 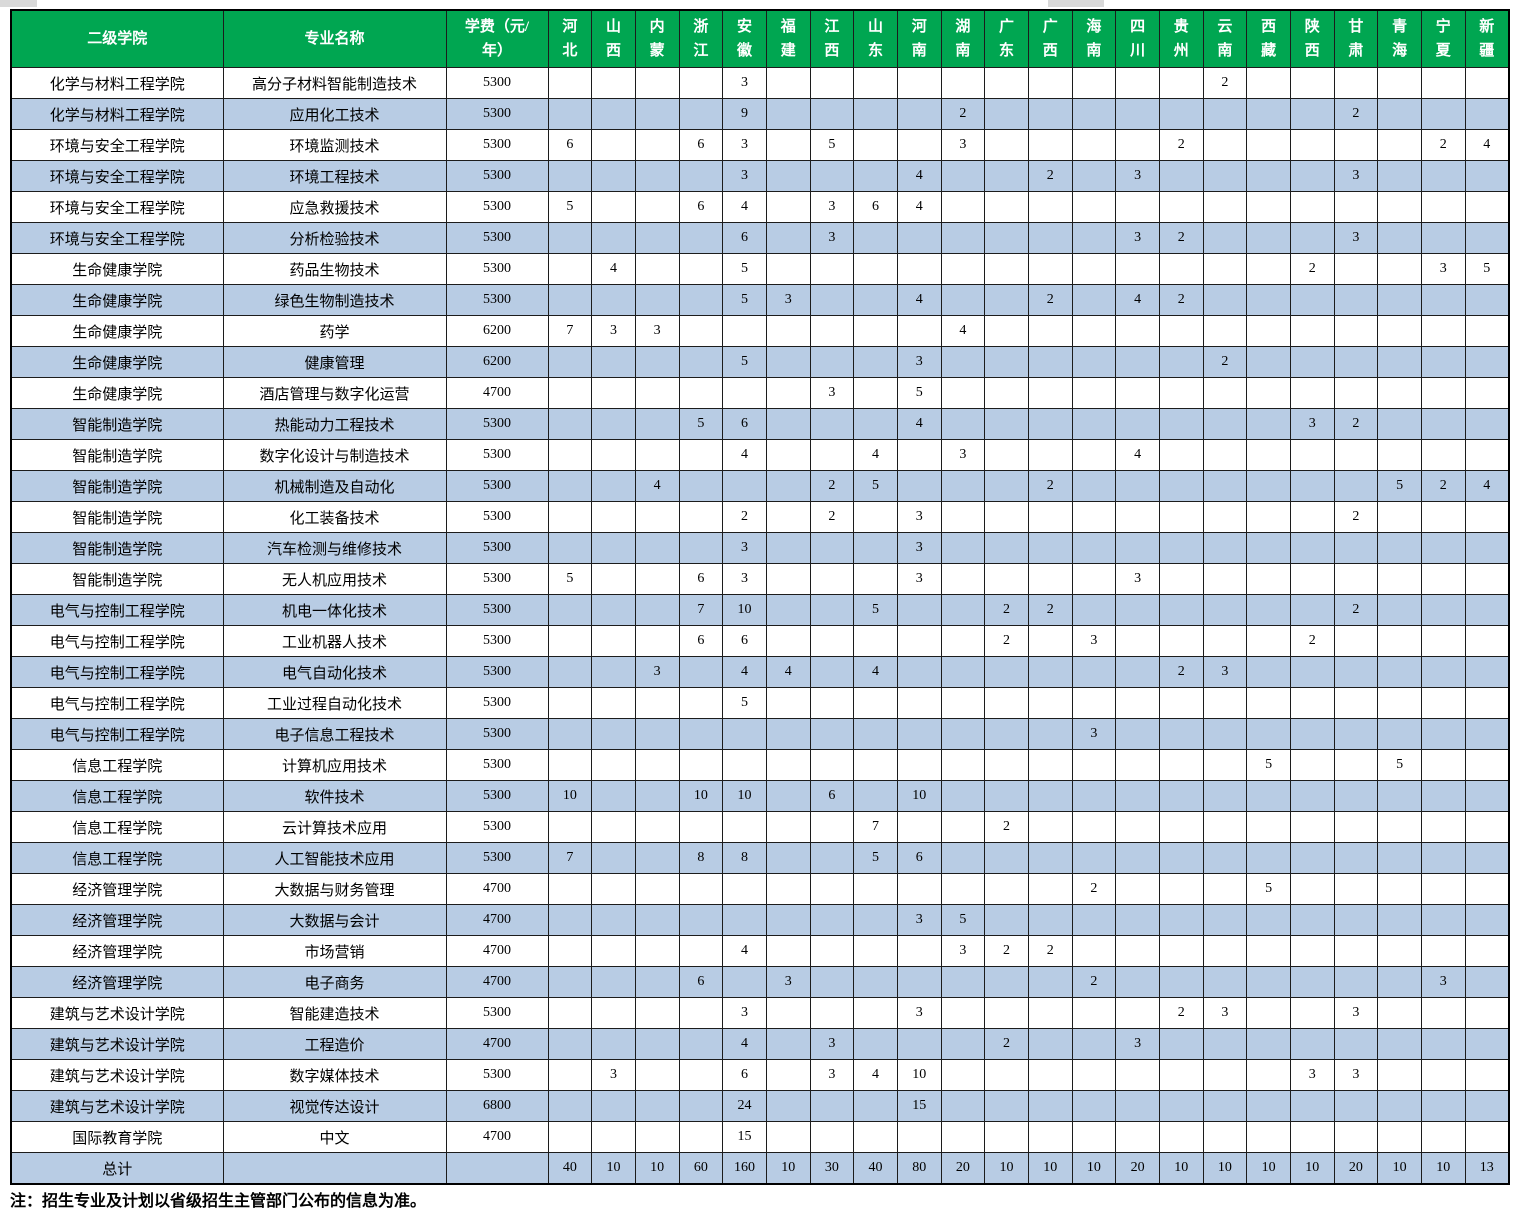 I want to click on cell-major: 中文, so click(x=334, y=1137).